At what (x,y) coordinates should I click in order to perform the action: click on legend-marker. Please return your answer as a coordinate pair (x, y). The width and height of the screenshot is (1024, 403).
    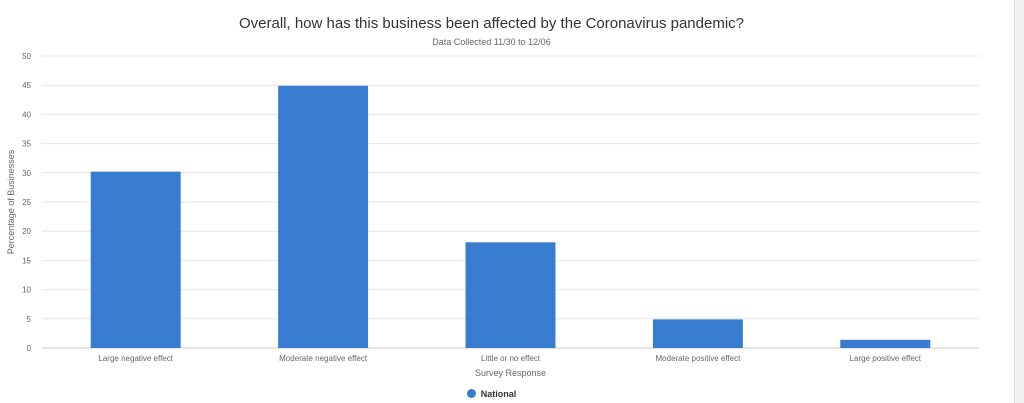
    Looking at the image, I should click on (471, 393).